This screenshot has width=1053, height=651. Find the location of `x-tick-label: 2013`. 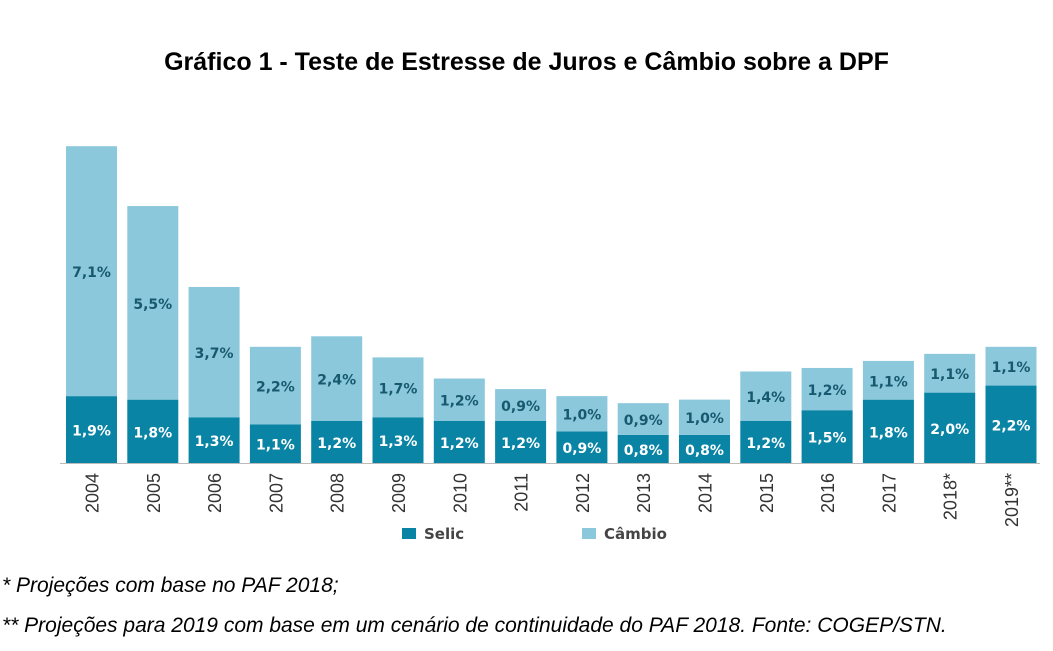

x-tick-label: 2013 is located at coordinates (644, 493).